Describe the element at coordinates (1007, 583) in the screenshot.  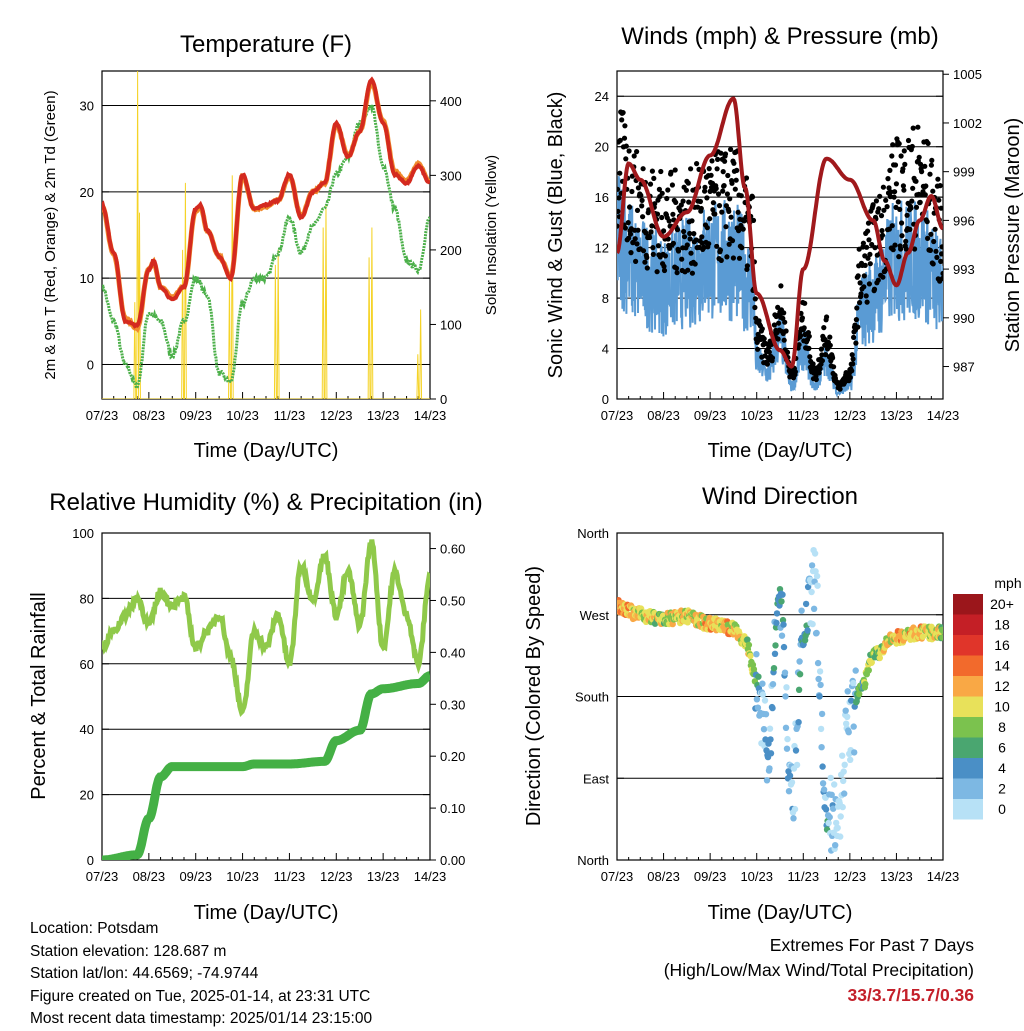
I see `legend-title: mph` at that location.